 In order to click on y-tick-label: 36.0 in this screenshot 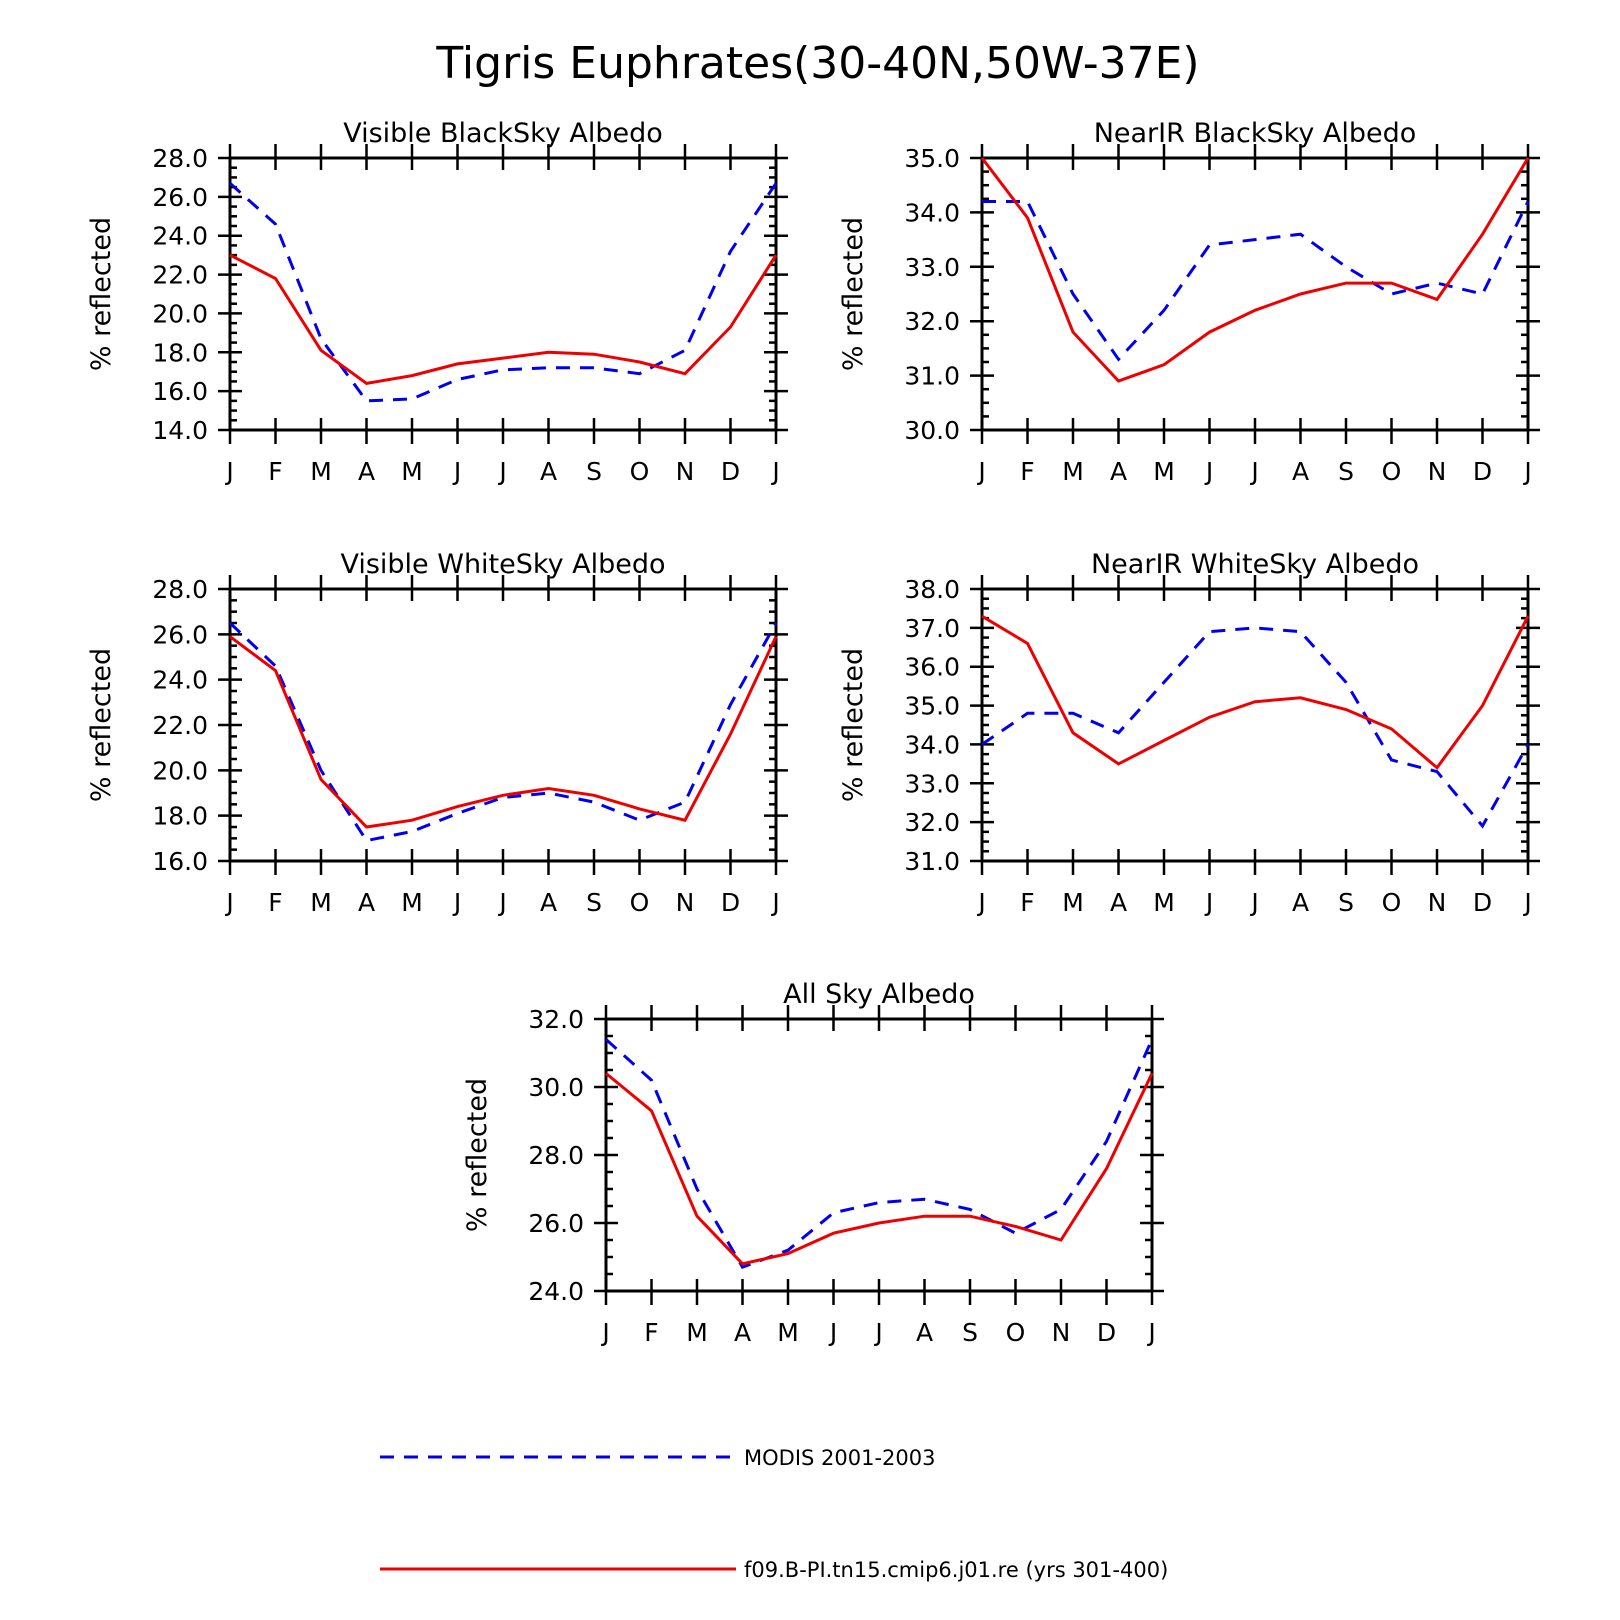, I will do `click(932, 667)`.